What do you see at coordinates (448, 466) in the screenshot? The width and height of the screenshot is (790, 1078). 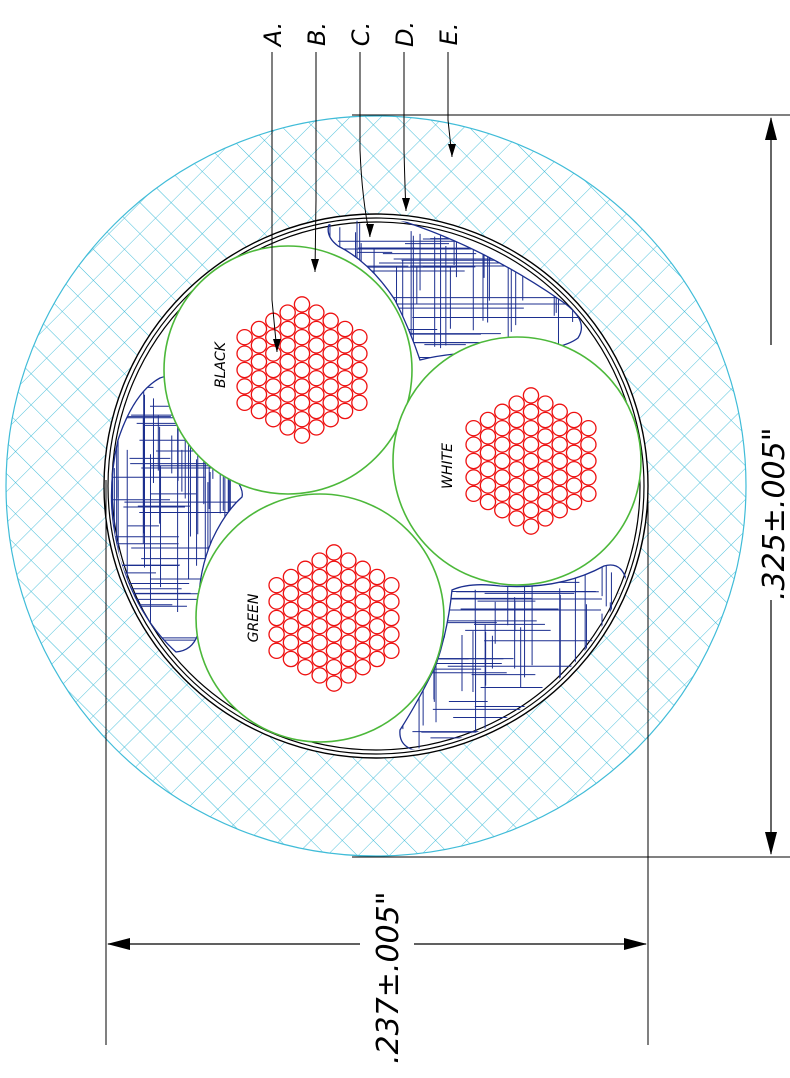 I see `conductor-label-white: WHITE` at bounding box center [448, 466].